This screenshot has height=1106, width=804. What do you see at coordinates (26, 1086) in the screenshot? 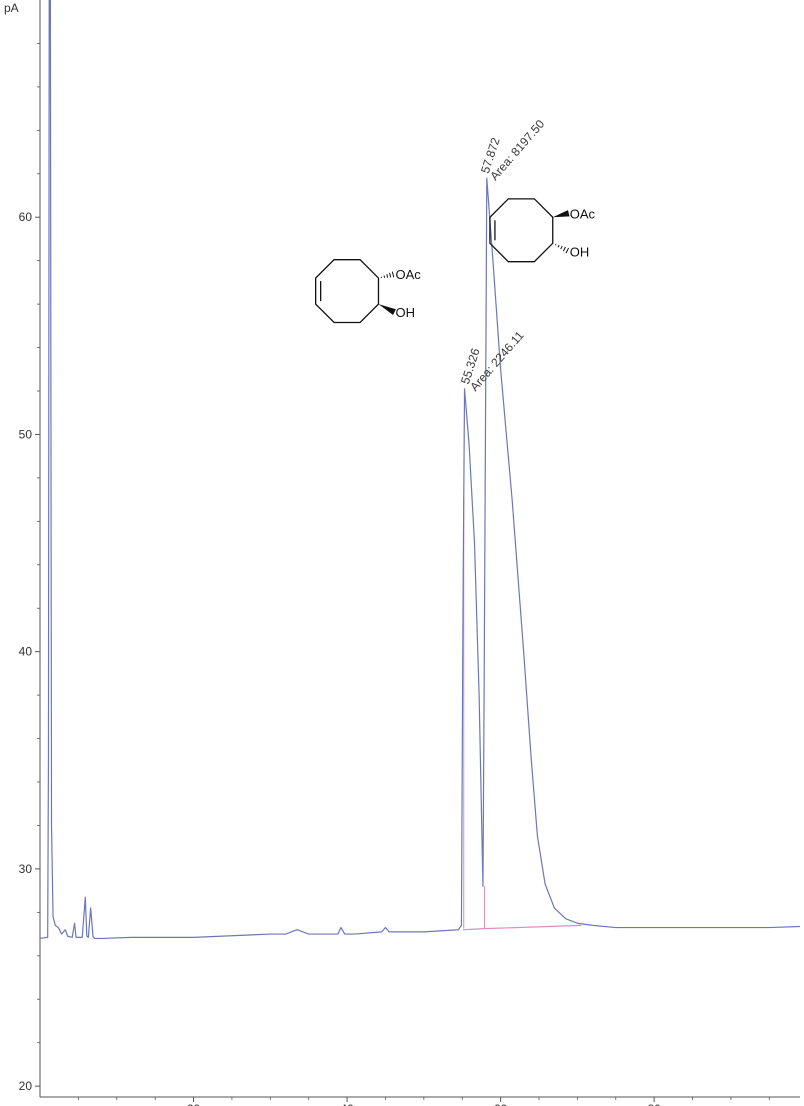
I see `y-tick-label: 20` at bounding box center [26, 1086].